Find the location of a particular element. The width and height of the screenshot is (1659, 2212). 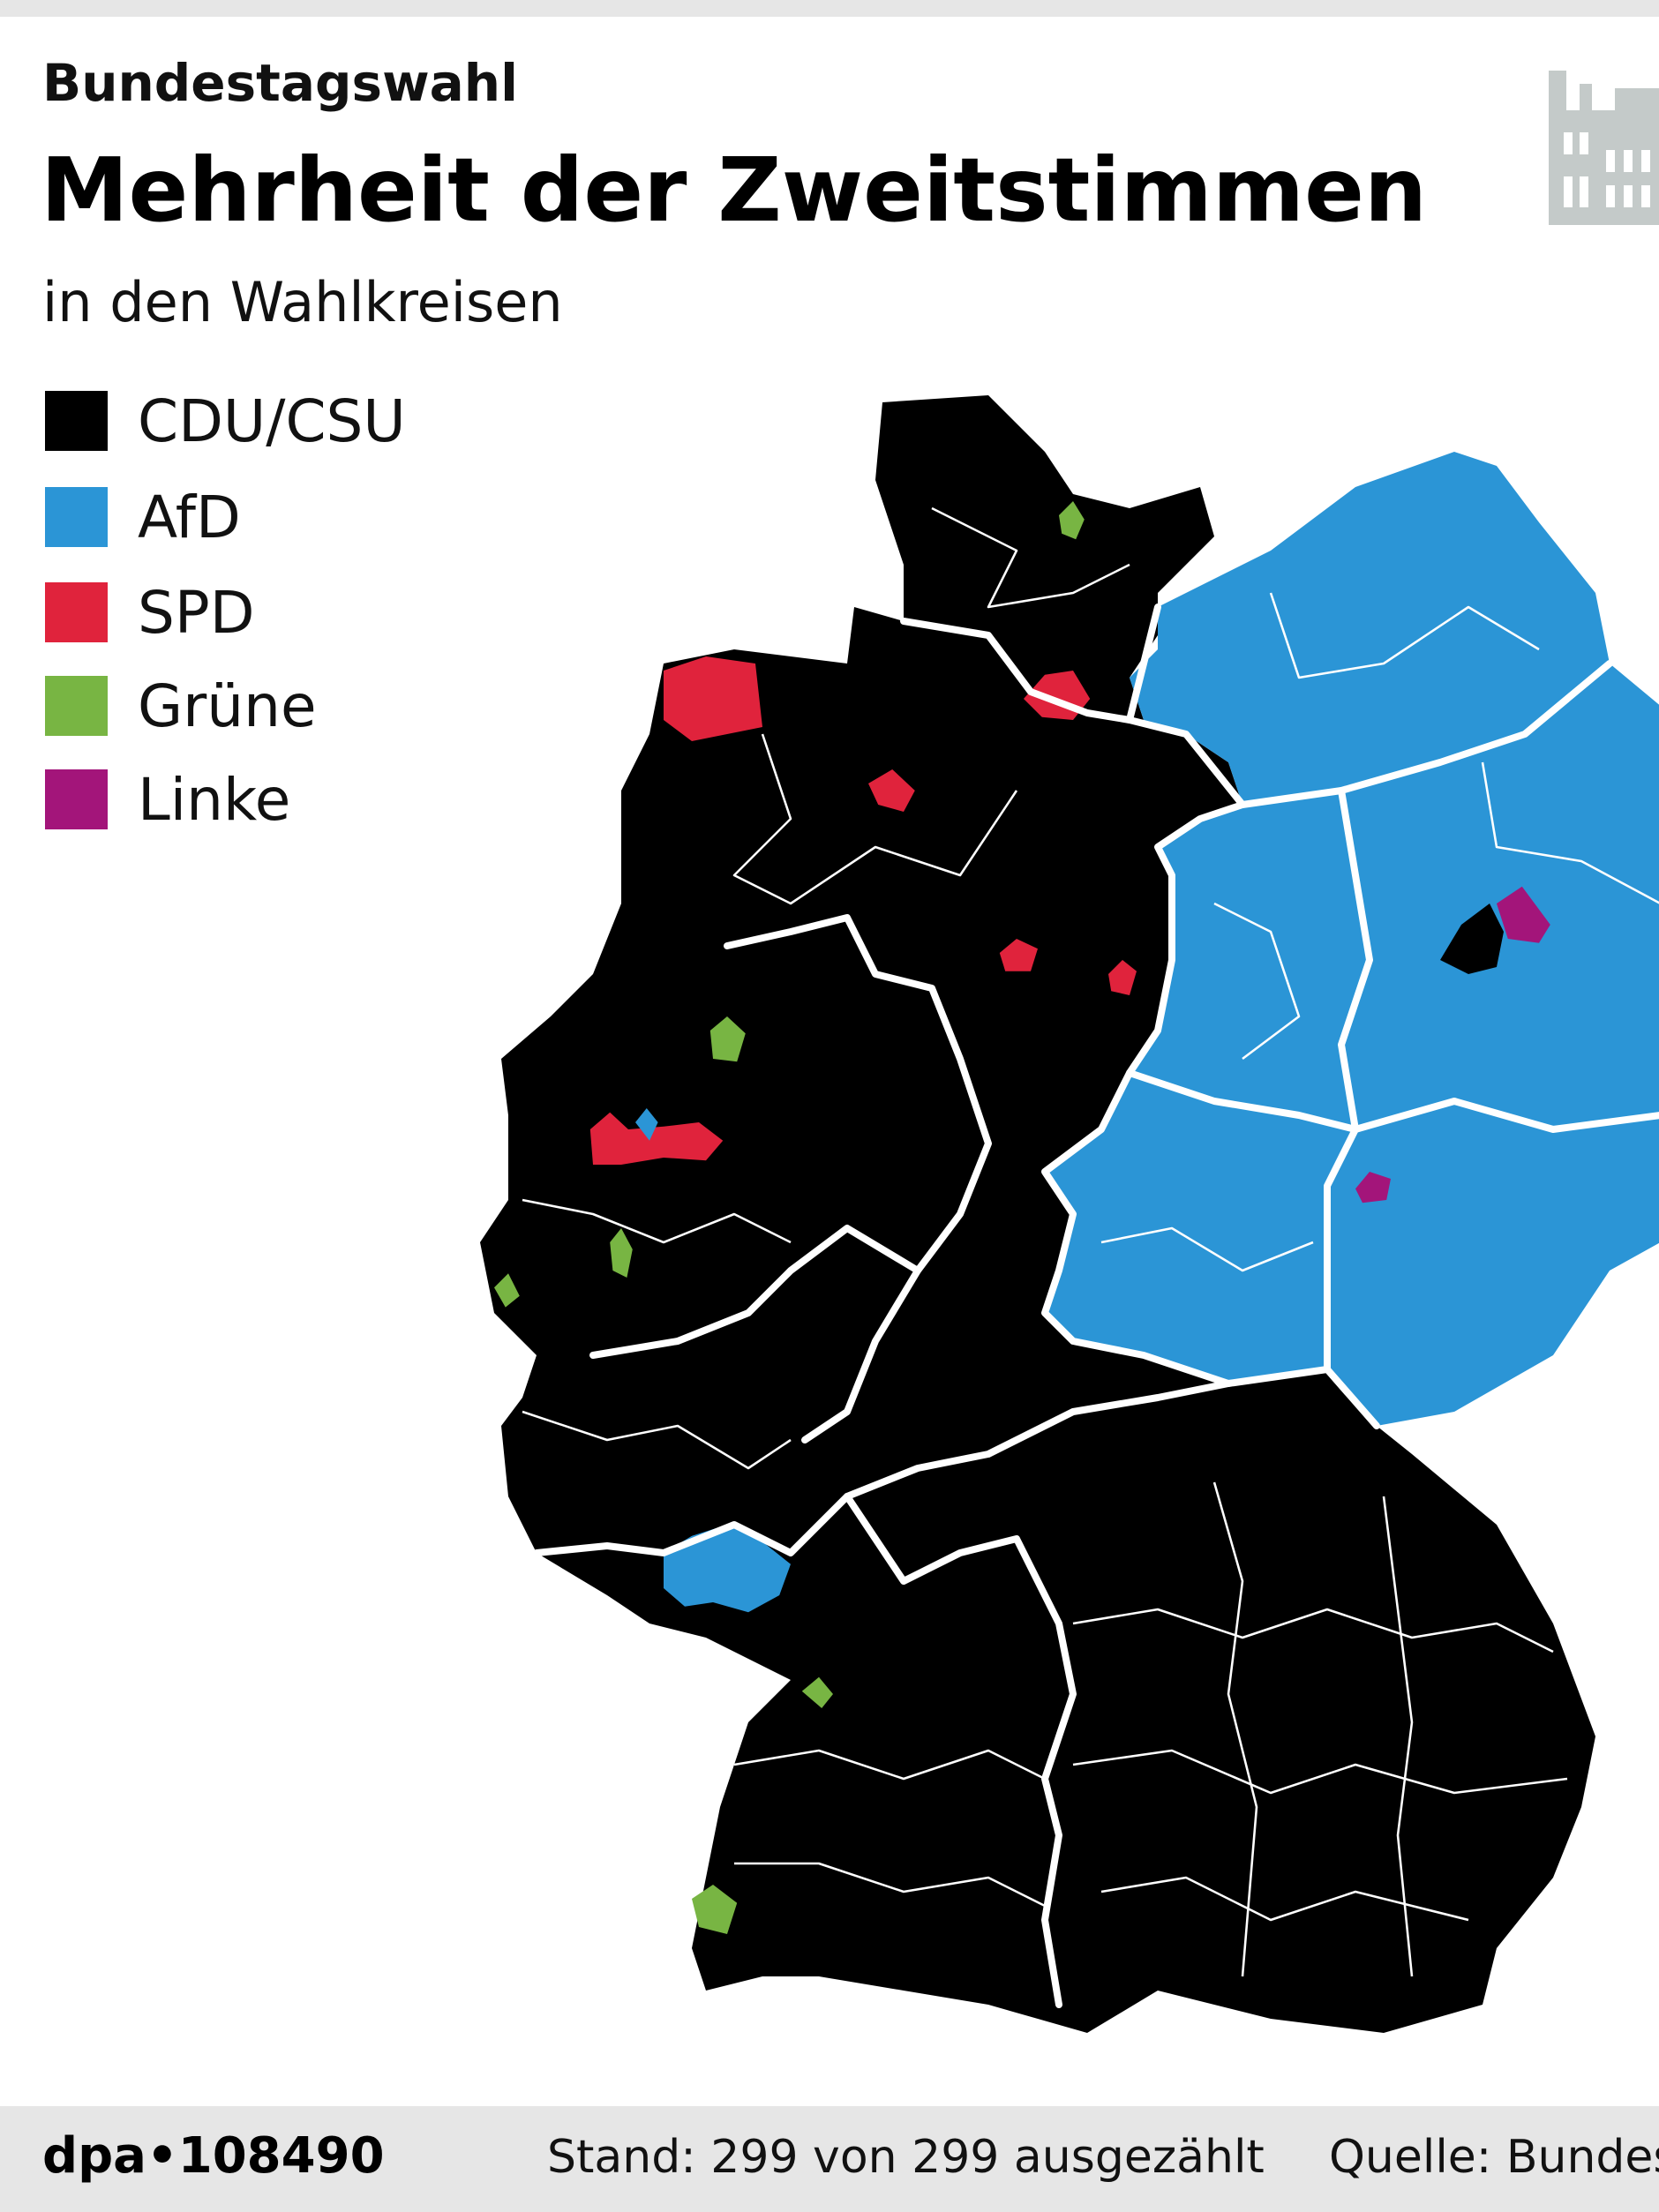

region-ruhr is located at coordinates (656, 1138).